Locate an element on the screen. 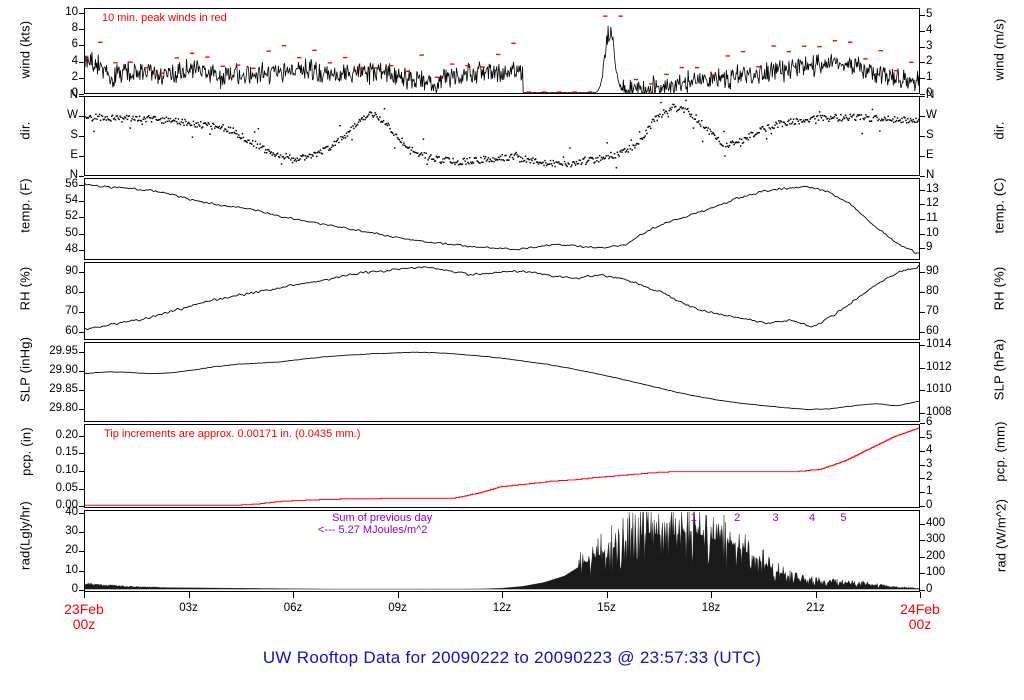 This screenshot has height=700, width=1024. dir-plot is located at coordinates (502, 134).